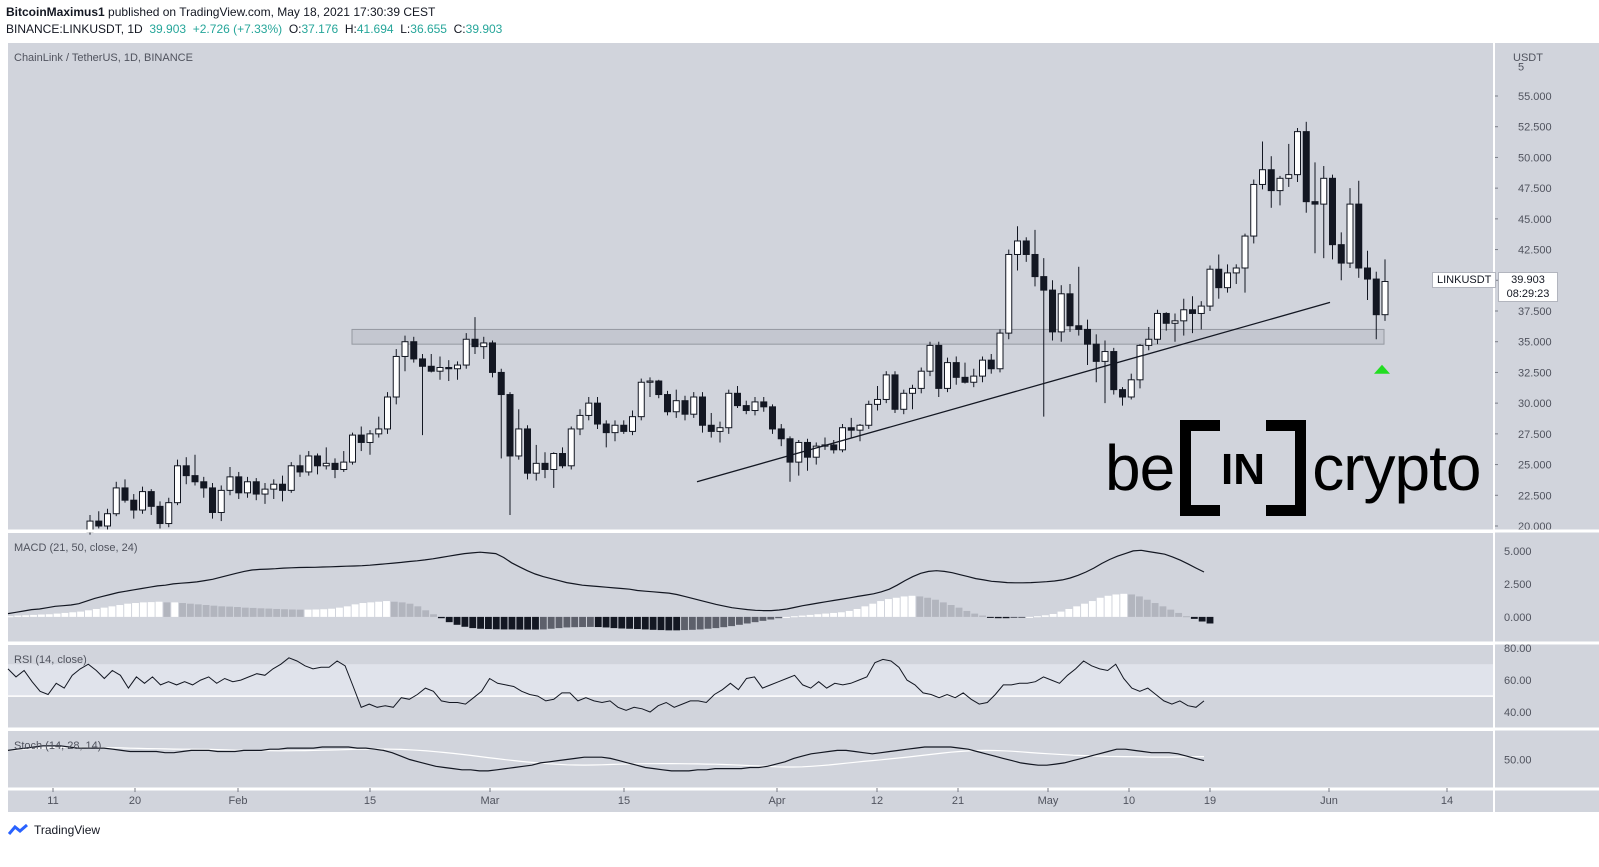 The height and width of the screenshot is (867, 1599). I want to click on last-price-value: 39.903, so click(1528, 280).